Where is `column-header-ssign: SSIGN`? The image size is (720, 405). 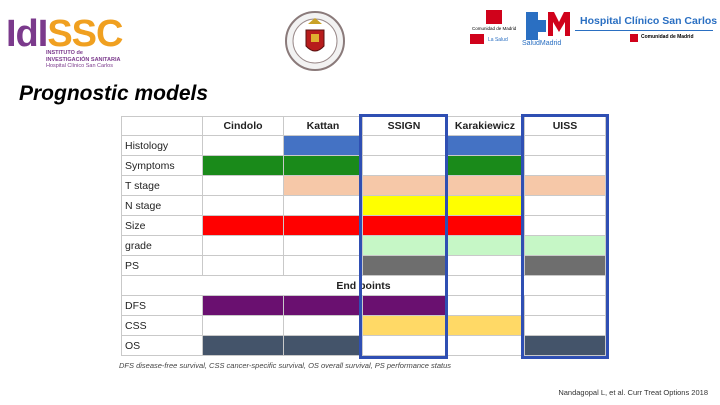 column-header-ssign: SSIGN is located at coordinates (403, 126).